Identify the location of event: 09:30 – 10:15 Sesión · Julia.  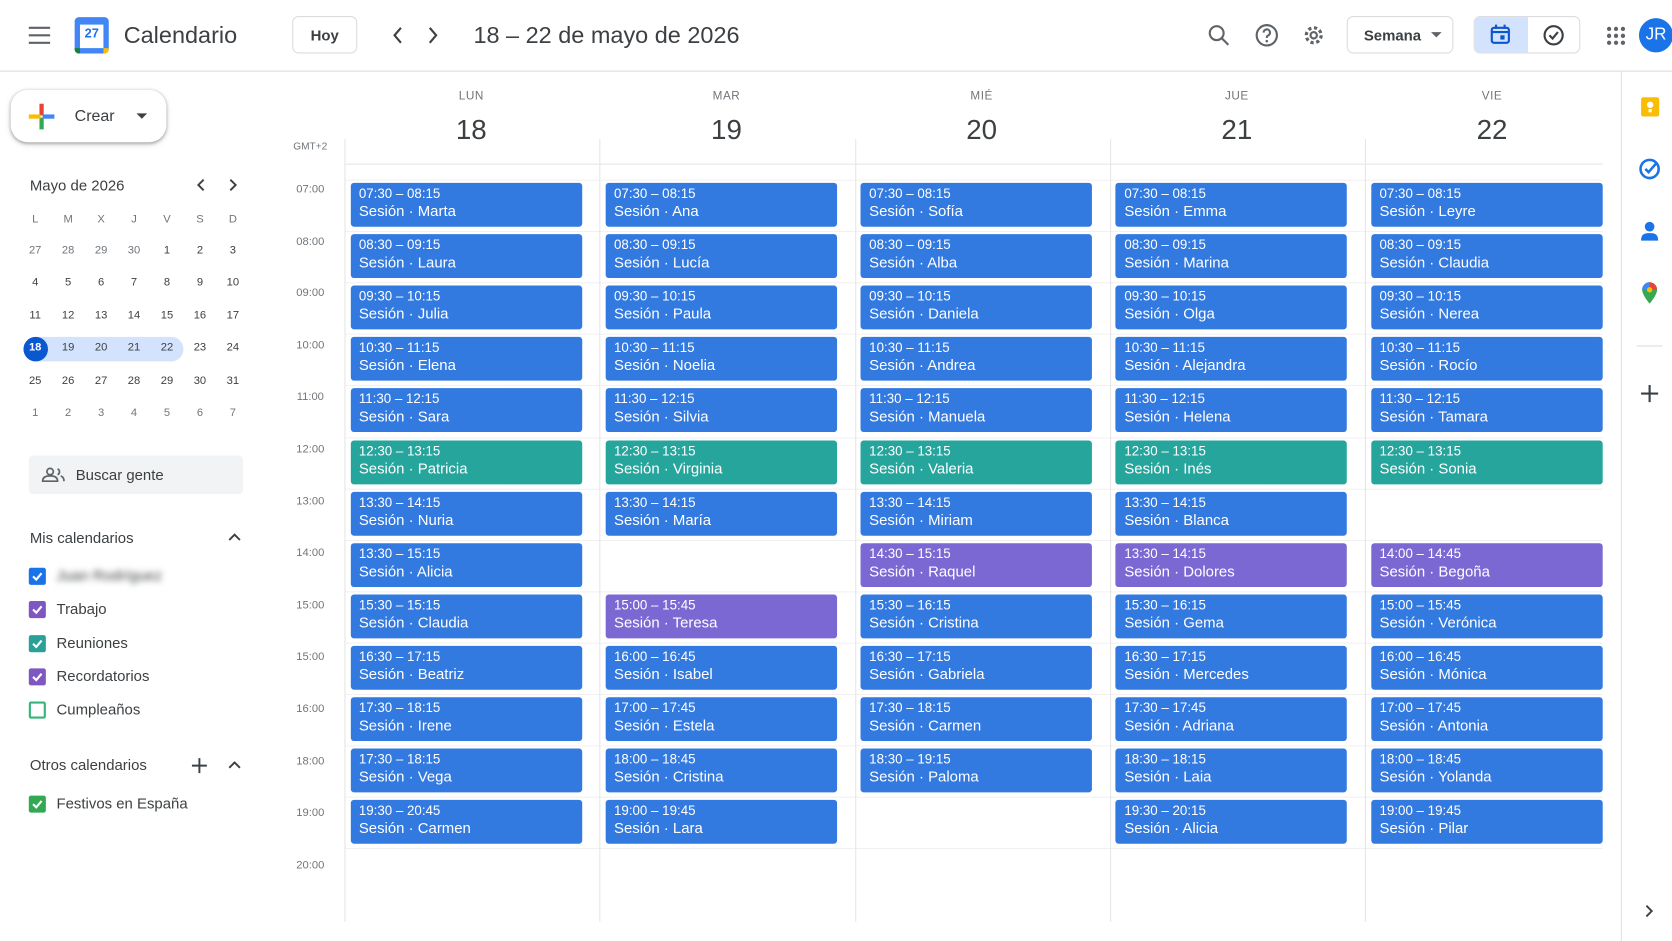
(466, 307).